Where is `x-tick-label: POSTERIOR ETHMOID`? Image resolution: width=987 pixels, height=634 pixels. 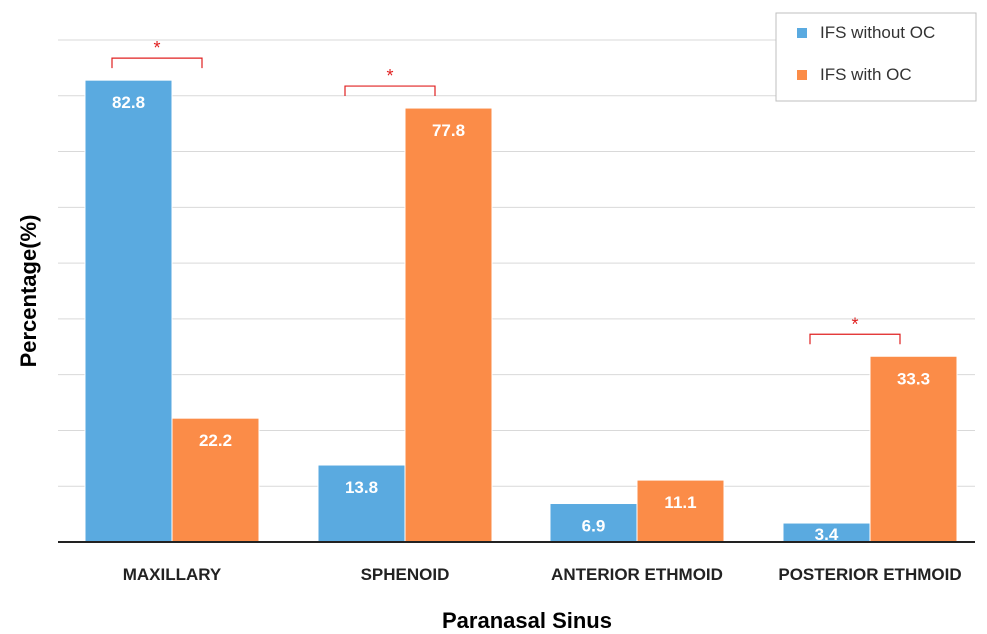
x-tick-label: POSTERIOR ETHMOID is located at coordinates (869, 574).